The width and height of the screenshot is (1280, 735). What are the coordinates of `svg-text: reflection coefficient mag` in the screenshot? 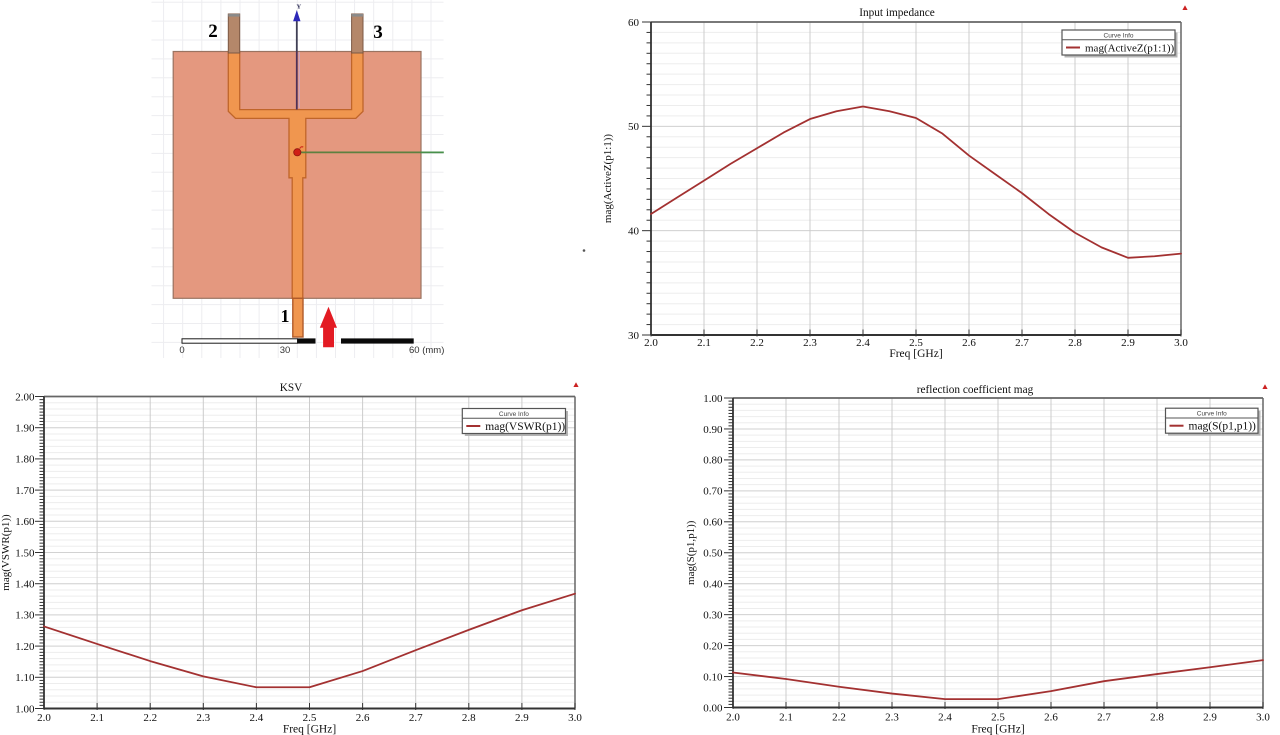 It's located at (975, 390).